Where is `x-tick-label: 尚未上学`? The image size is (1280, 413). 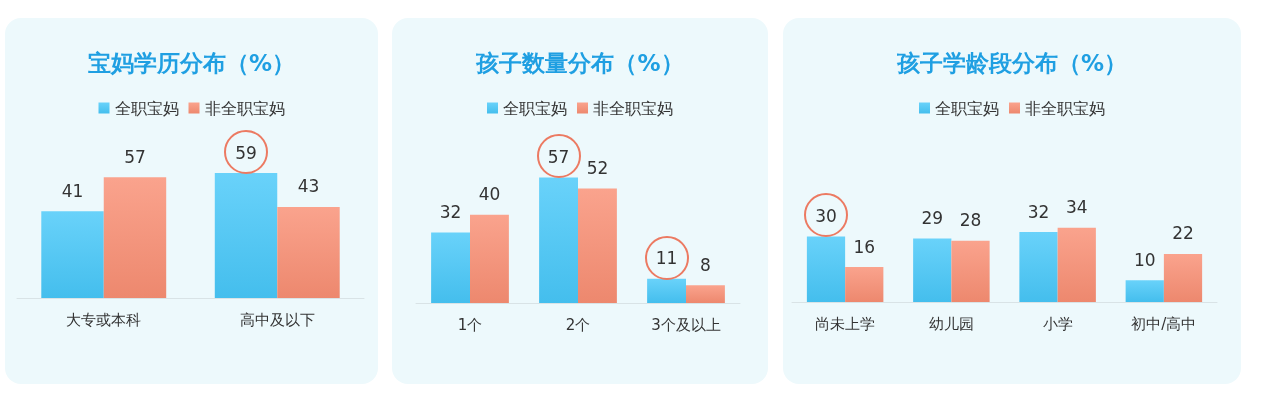
x-tick-label: 尚未上学 is located at coordinates (845, 323).